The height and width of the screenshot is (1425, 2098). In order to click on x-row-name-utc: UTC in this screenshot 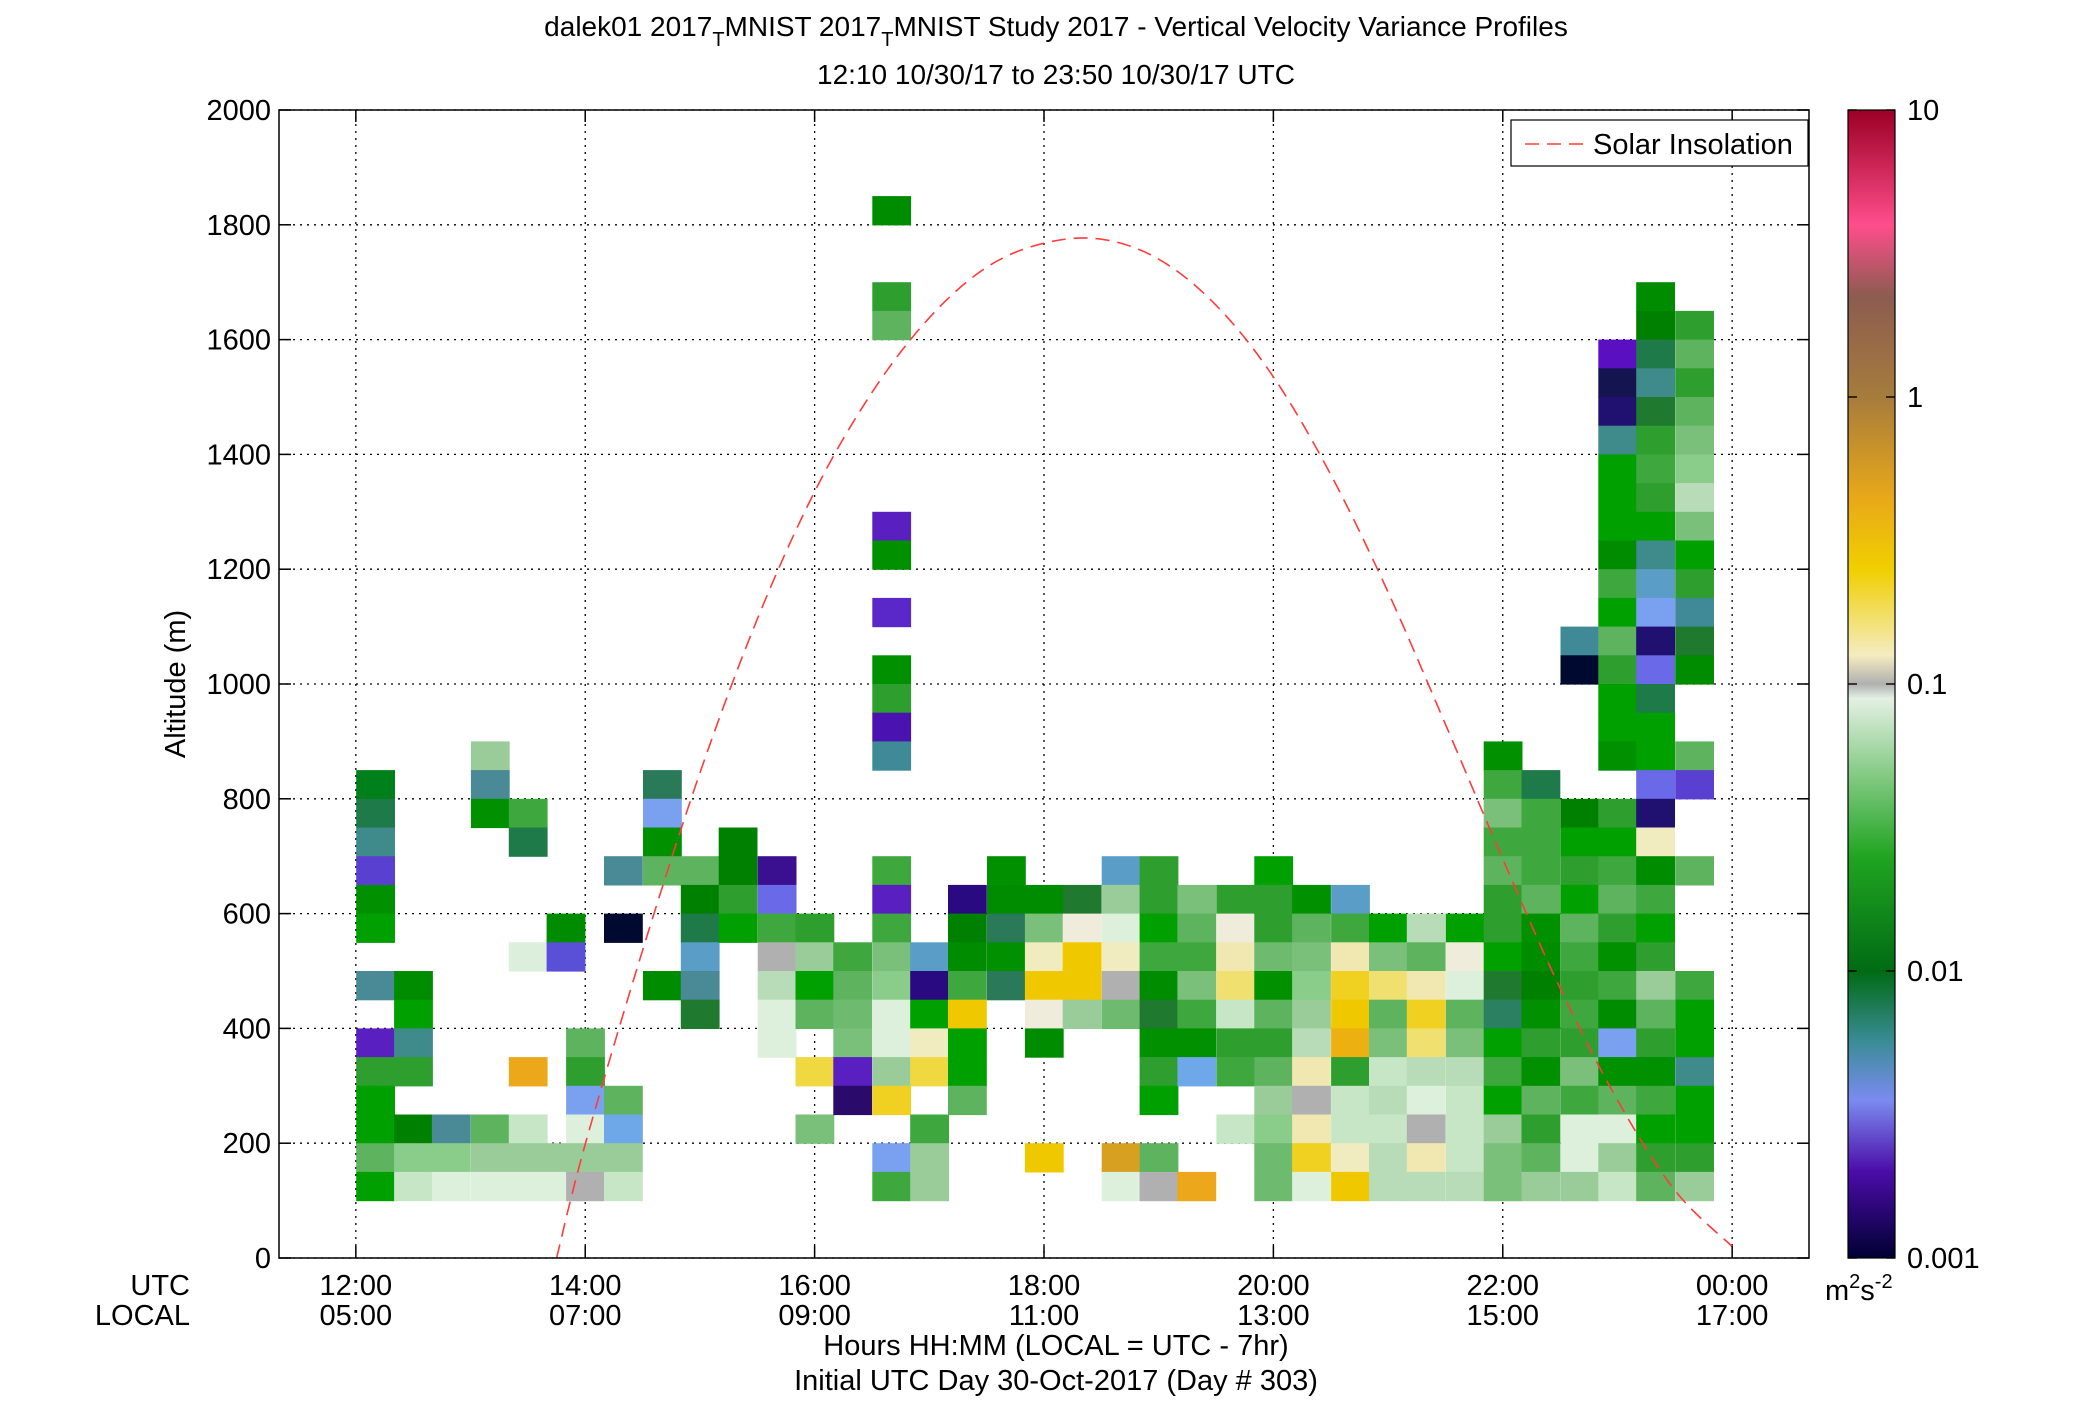, I will do `click(160, 1286)`.